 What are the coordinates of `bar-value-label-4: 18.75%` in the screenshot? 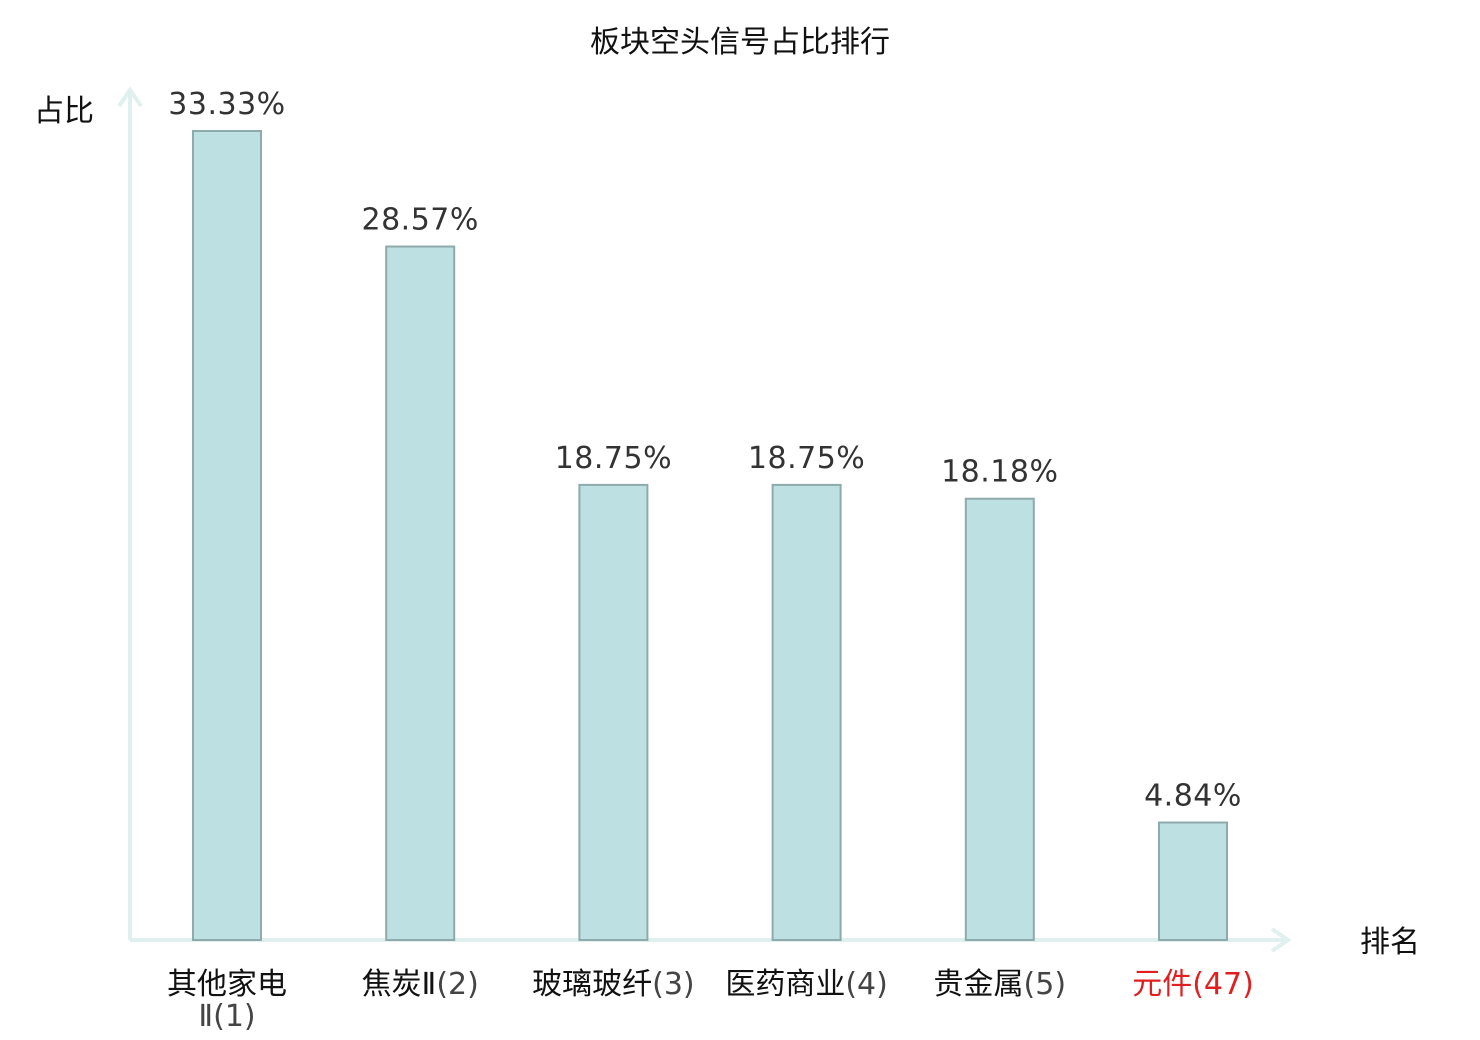 It's located at (806, 458).